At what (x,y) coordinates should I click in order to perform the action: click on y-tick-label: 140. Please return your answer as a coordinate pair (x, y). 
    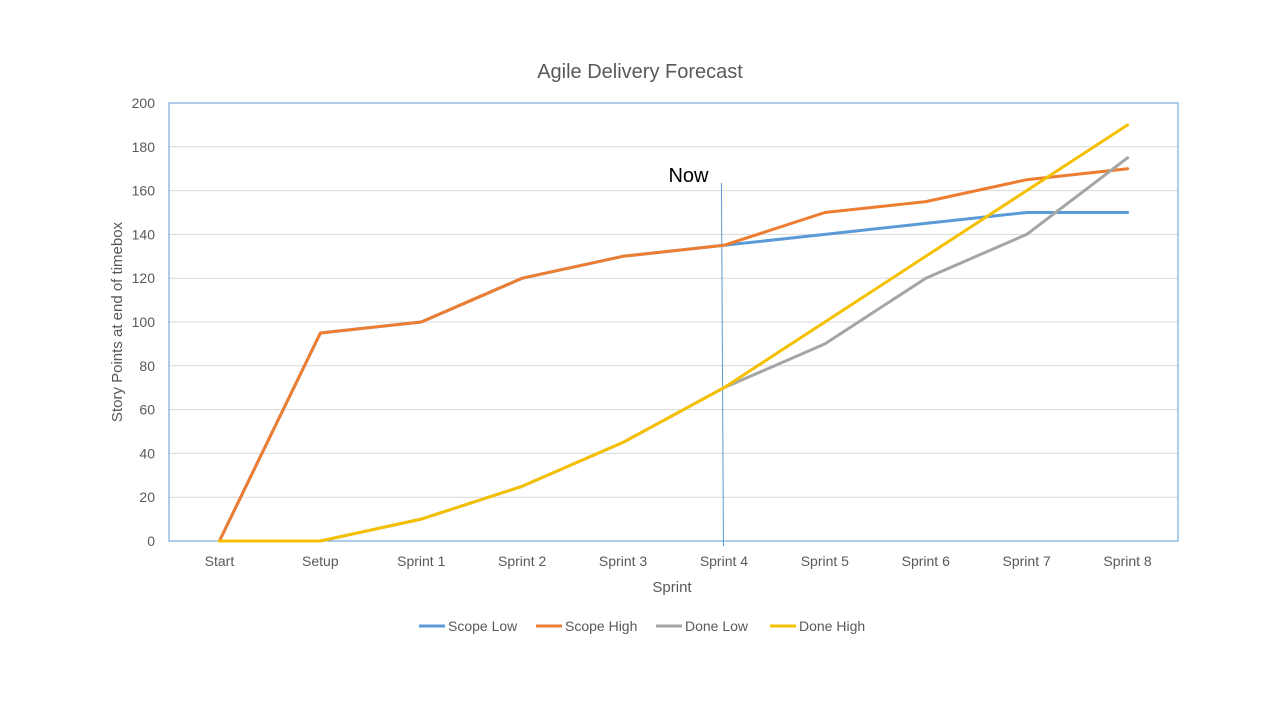
    Looking at the image, I should click on (144, 234).